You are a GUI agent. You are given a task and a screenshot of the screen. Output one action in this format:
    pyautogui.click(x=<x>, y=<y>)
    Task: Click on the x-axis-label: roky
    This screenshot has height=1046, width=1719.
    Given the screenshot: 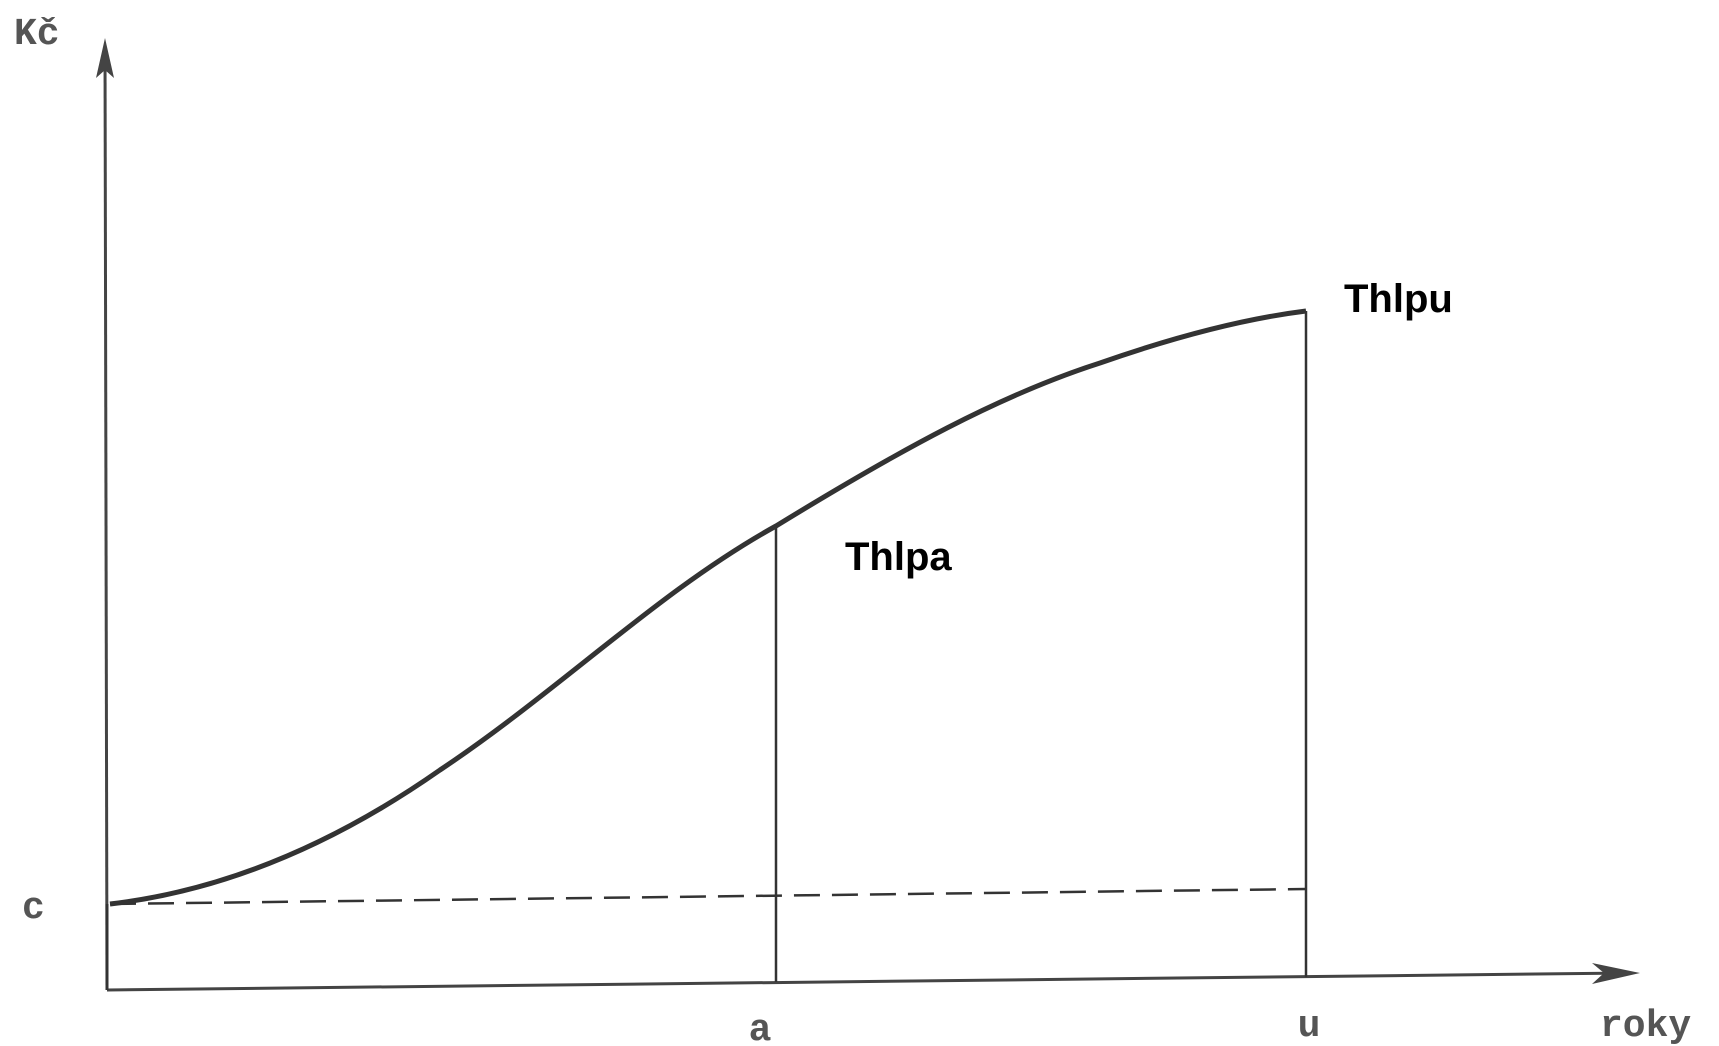 What is the action you would take?
    pyautogui.click(x=1645, y=1025)
    